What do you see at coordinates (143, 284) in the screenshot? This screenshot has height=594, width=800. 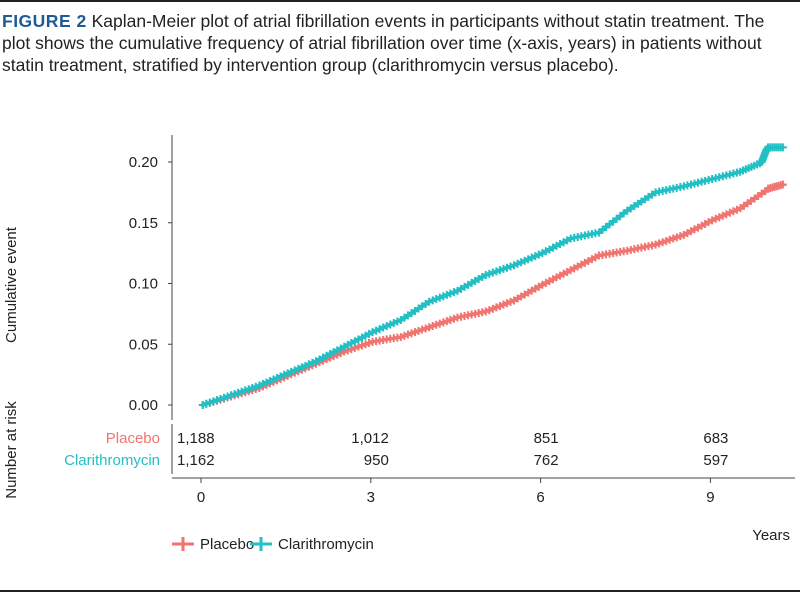 I see `y-tick-label: 0.10` at bounding box center [143, 284].